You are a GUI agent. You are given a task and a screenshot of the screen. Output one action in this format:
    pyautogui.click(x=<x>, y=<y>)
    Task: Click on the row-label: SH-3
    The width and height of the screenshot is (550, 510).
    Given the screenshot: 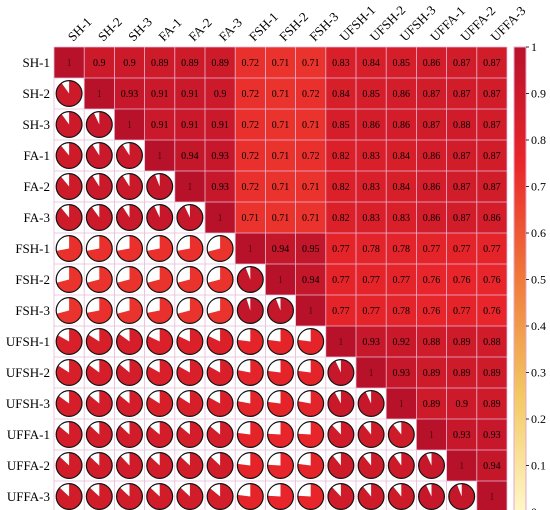 What is the action you would take?
    pyautogui.click(x=36, y=124)
    